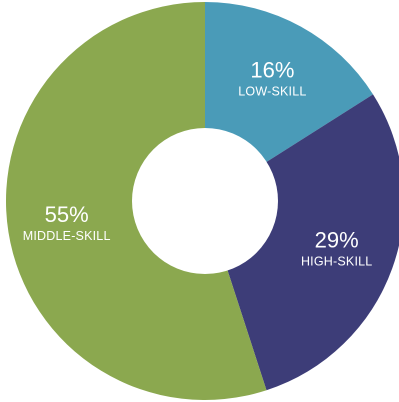 This screenshot has height=402, width=399. I want to click on slice-label-middle-skill: MIDDLE-SKILL, so click(67, 236).